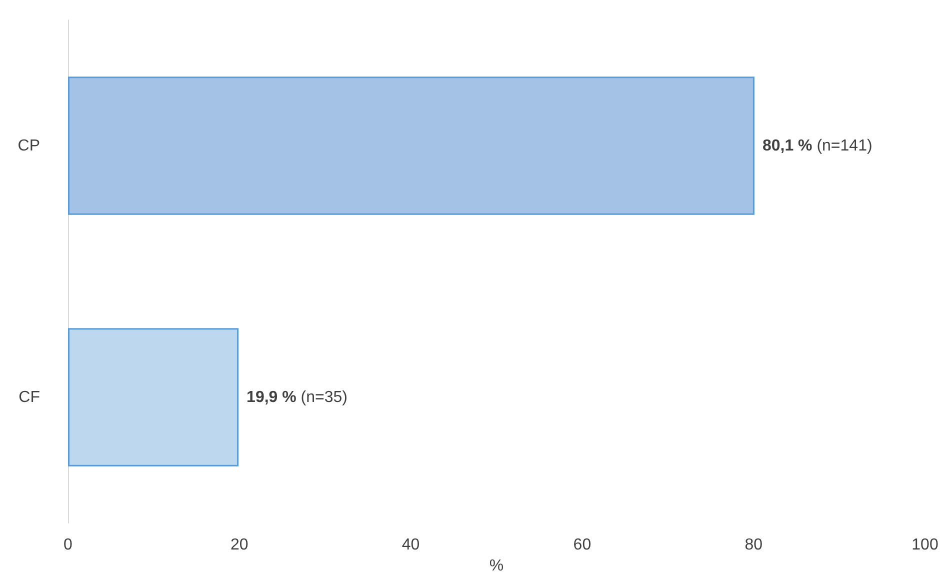 Image resolution: width=952 pixels, height=583 pixels. I want to click on x-tick-label: 40, so click(411, 545).